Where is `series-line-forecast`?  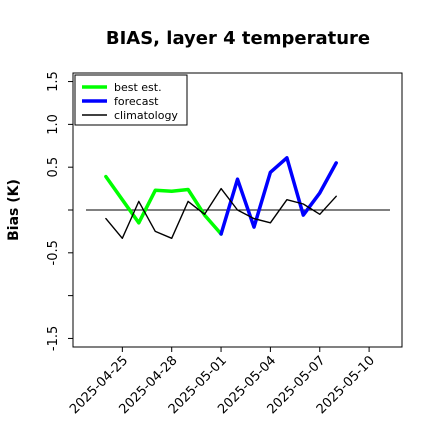
series-line-forecast is located at coordinates (278, 196).